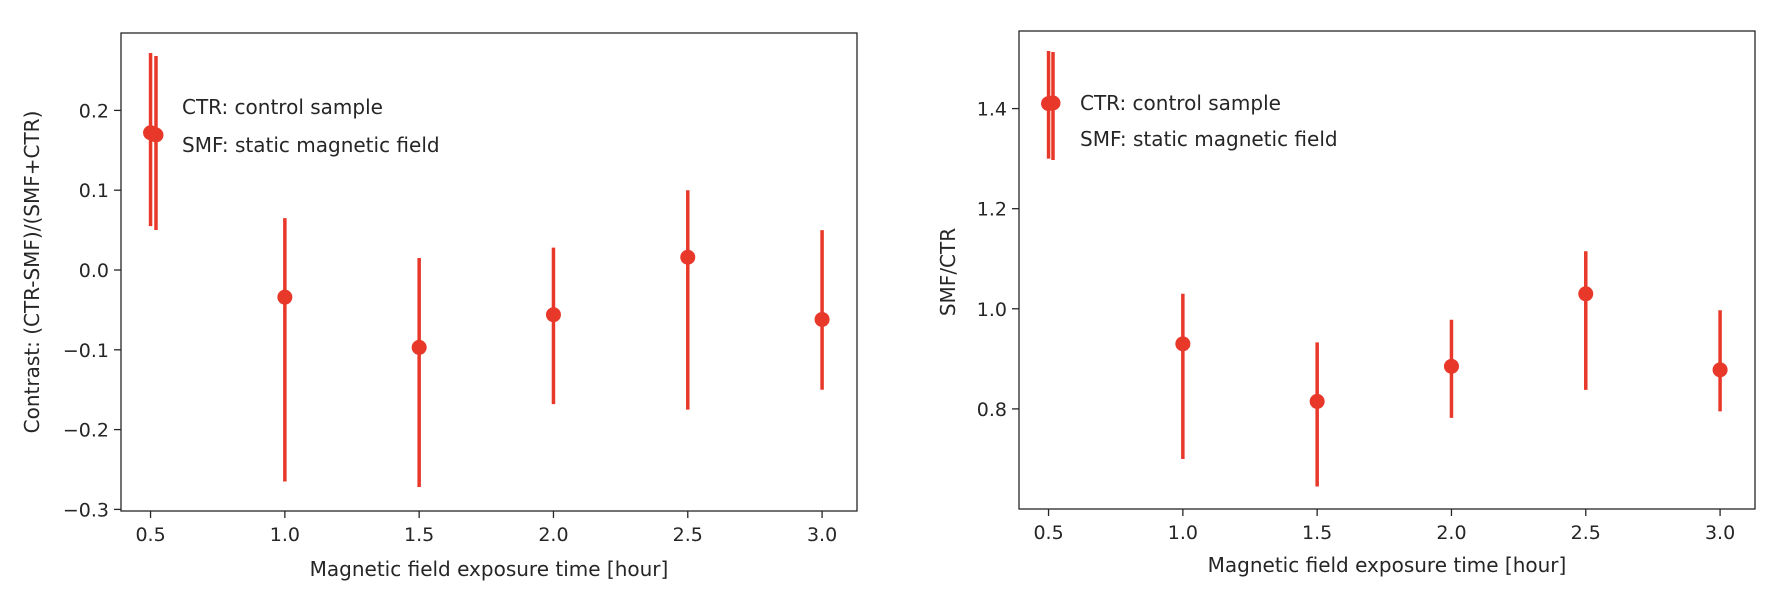  I want to click on legend-entry-smf-right: SMF: static magnetic field, so click(1209, 139).